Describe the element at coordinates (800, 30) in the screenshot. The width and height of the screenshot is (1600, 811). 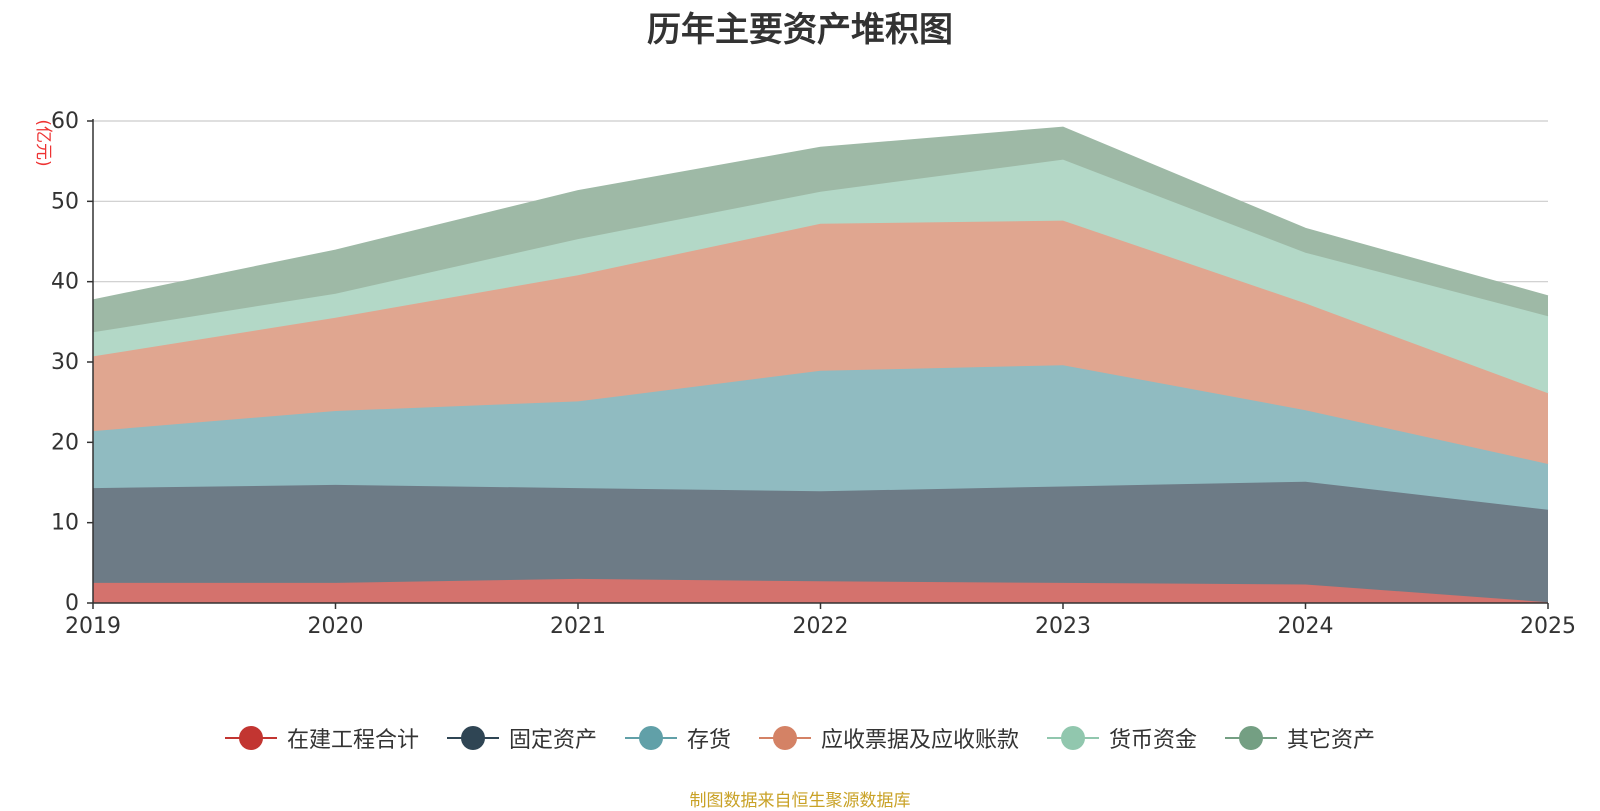
I see `chart-title: 历年主要资产堆积图` at that location.